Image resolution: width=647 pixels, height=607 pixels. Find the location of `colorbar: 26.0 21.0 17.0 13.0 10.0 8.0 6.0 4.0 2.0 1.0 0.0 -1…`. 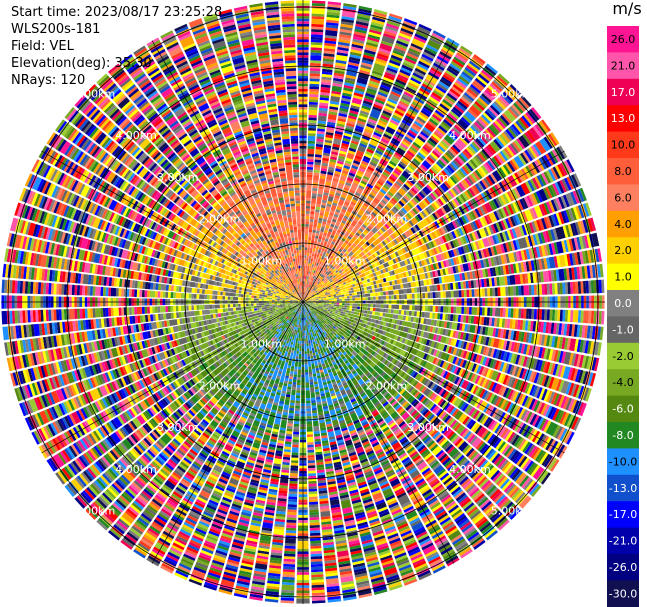

colorbar: 26.0 21.0 17.0 13.0 10.0 8.0 6.0 4.0 2.0 1.0 0.0 -1… is located at coordinates (623, 316).